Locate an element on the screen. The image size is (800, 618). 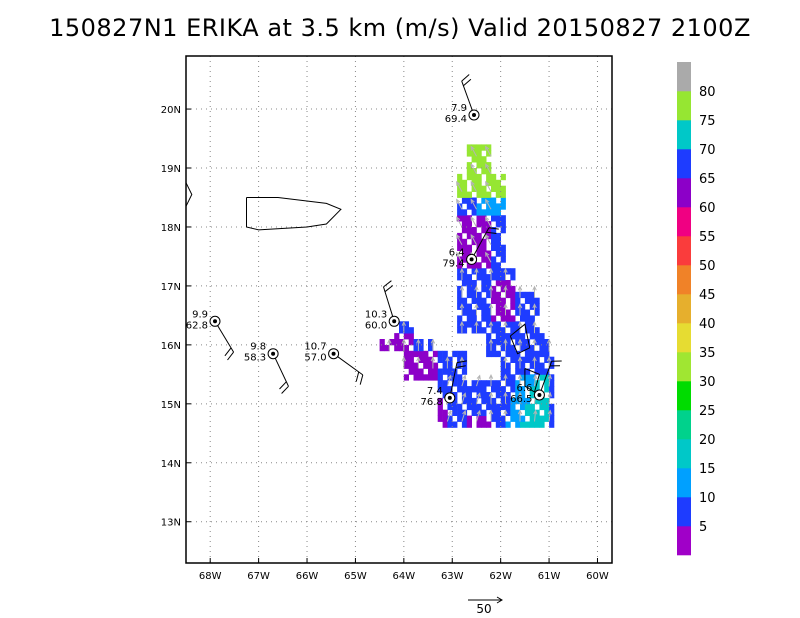
station-bottom-value: 69.4 is located at coordinates (456, 119).